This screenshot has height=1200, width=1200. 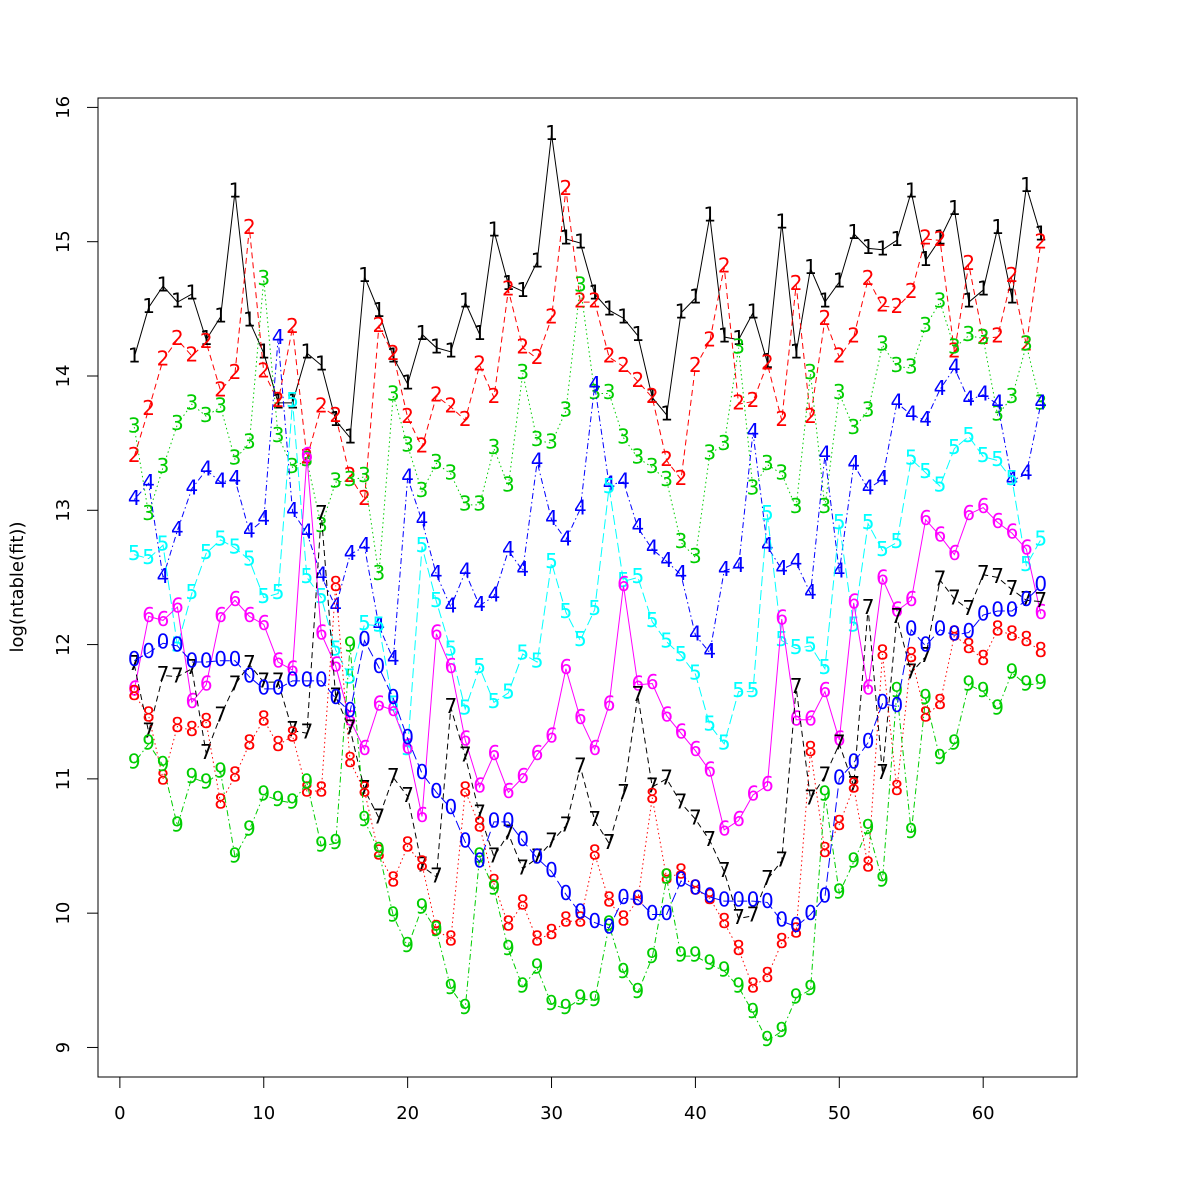 I want to click on x-tick-label: 60, so click(x=983, y=1113).